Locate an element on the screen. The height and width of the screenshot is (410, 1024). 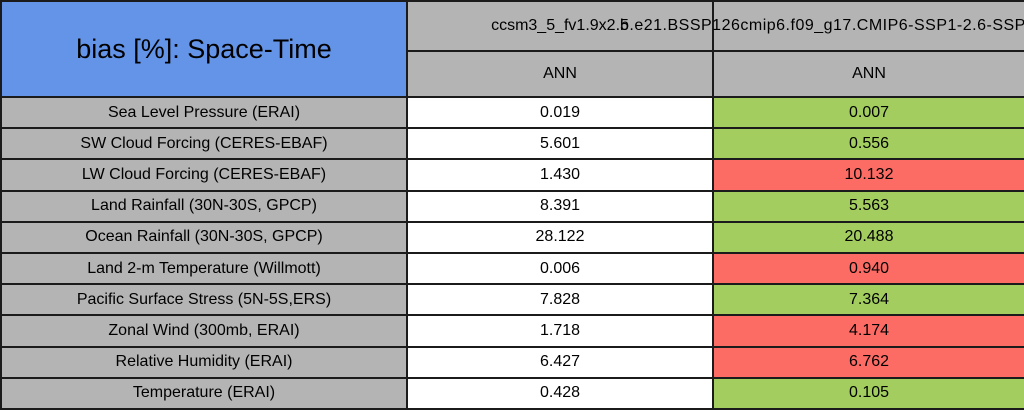
value-text: 6.762 is located at coordinates (869, 362).